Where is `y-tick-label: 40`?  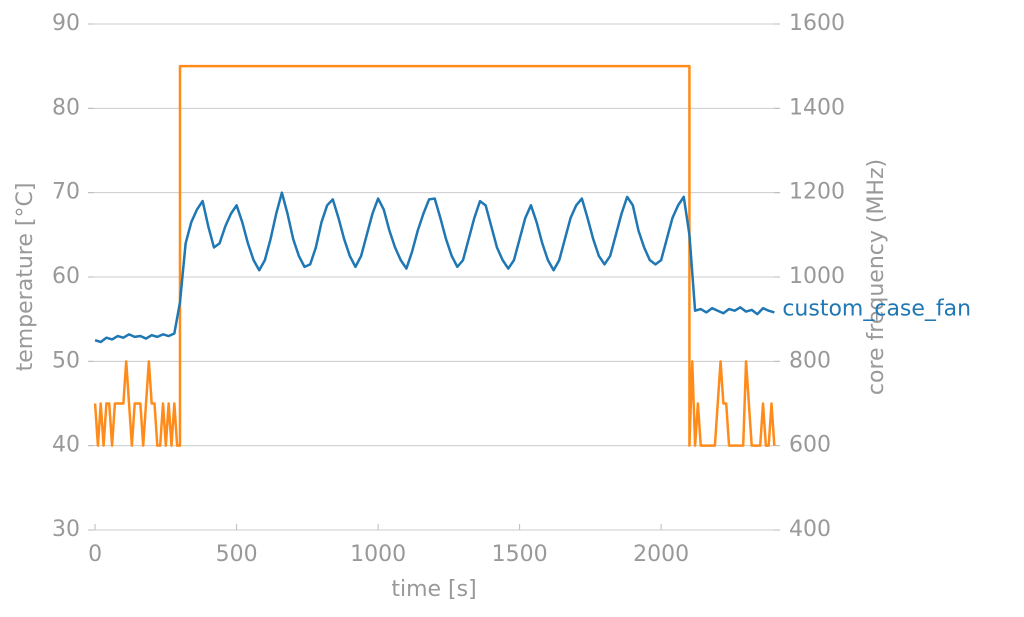 y-tick-label: 40 is located at coordinates (66, 445).